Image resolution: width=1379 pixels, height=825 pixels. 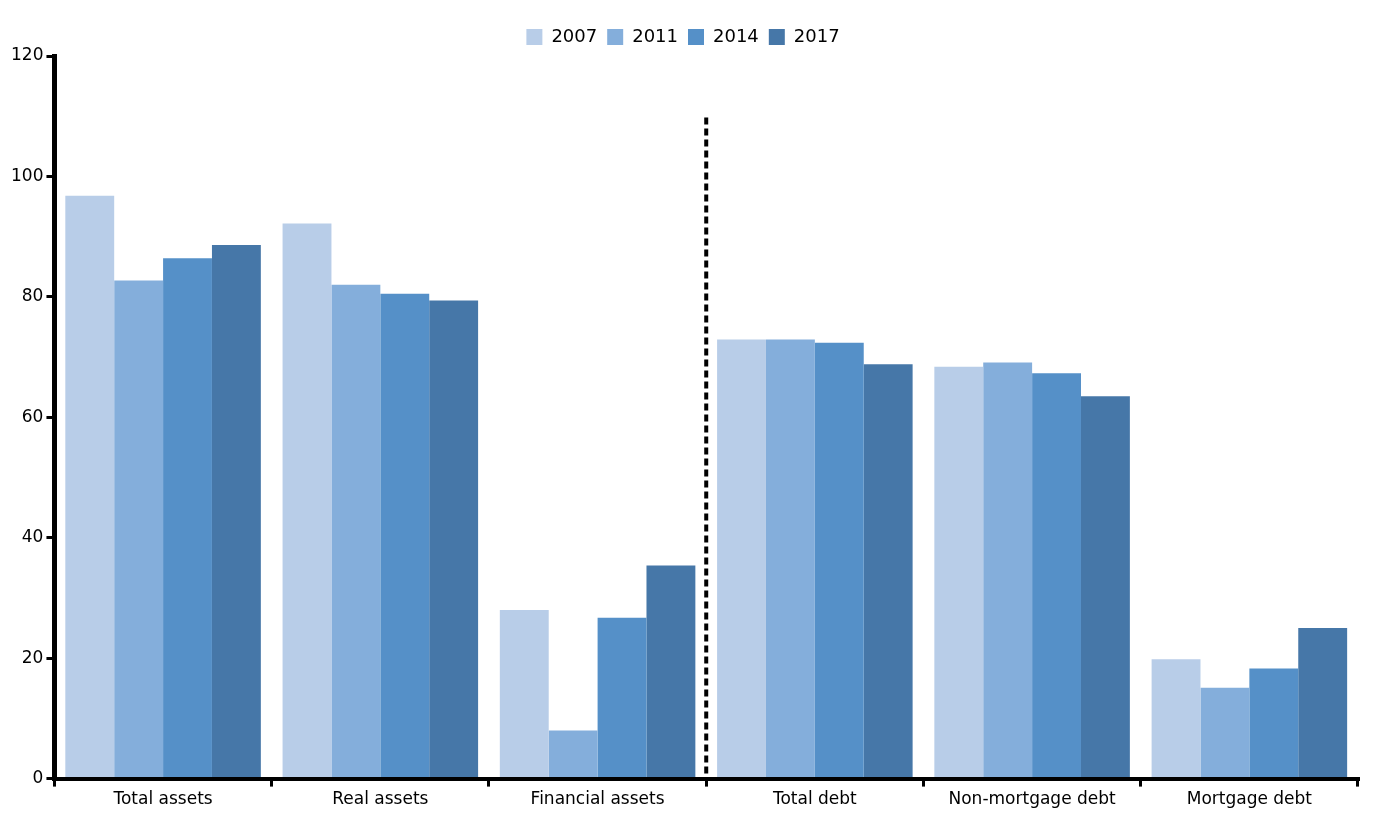 What do you see at coordinates (1249, 798) in the screenshot?
I see `x-tick-label: Mortgage debt` at bounding box center [1249, 798].